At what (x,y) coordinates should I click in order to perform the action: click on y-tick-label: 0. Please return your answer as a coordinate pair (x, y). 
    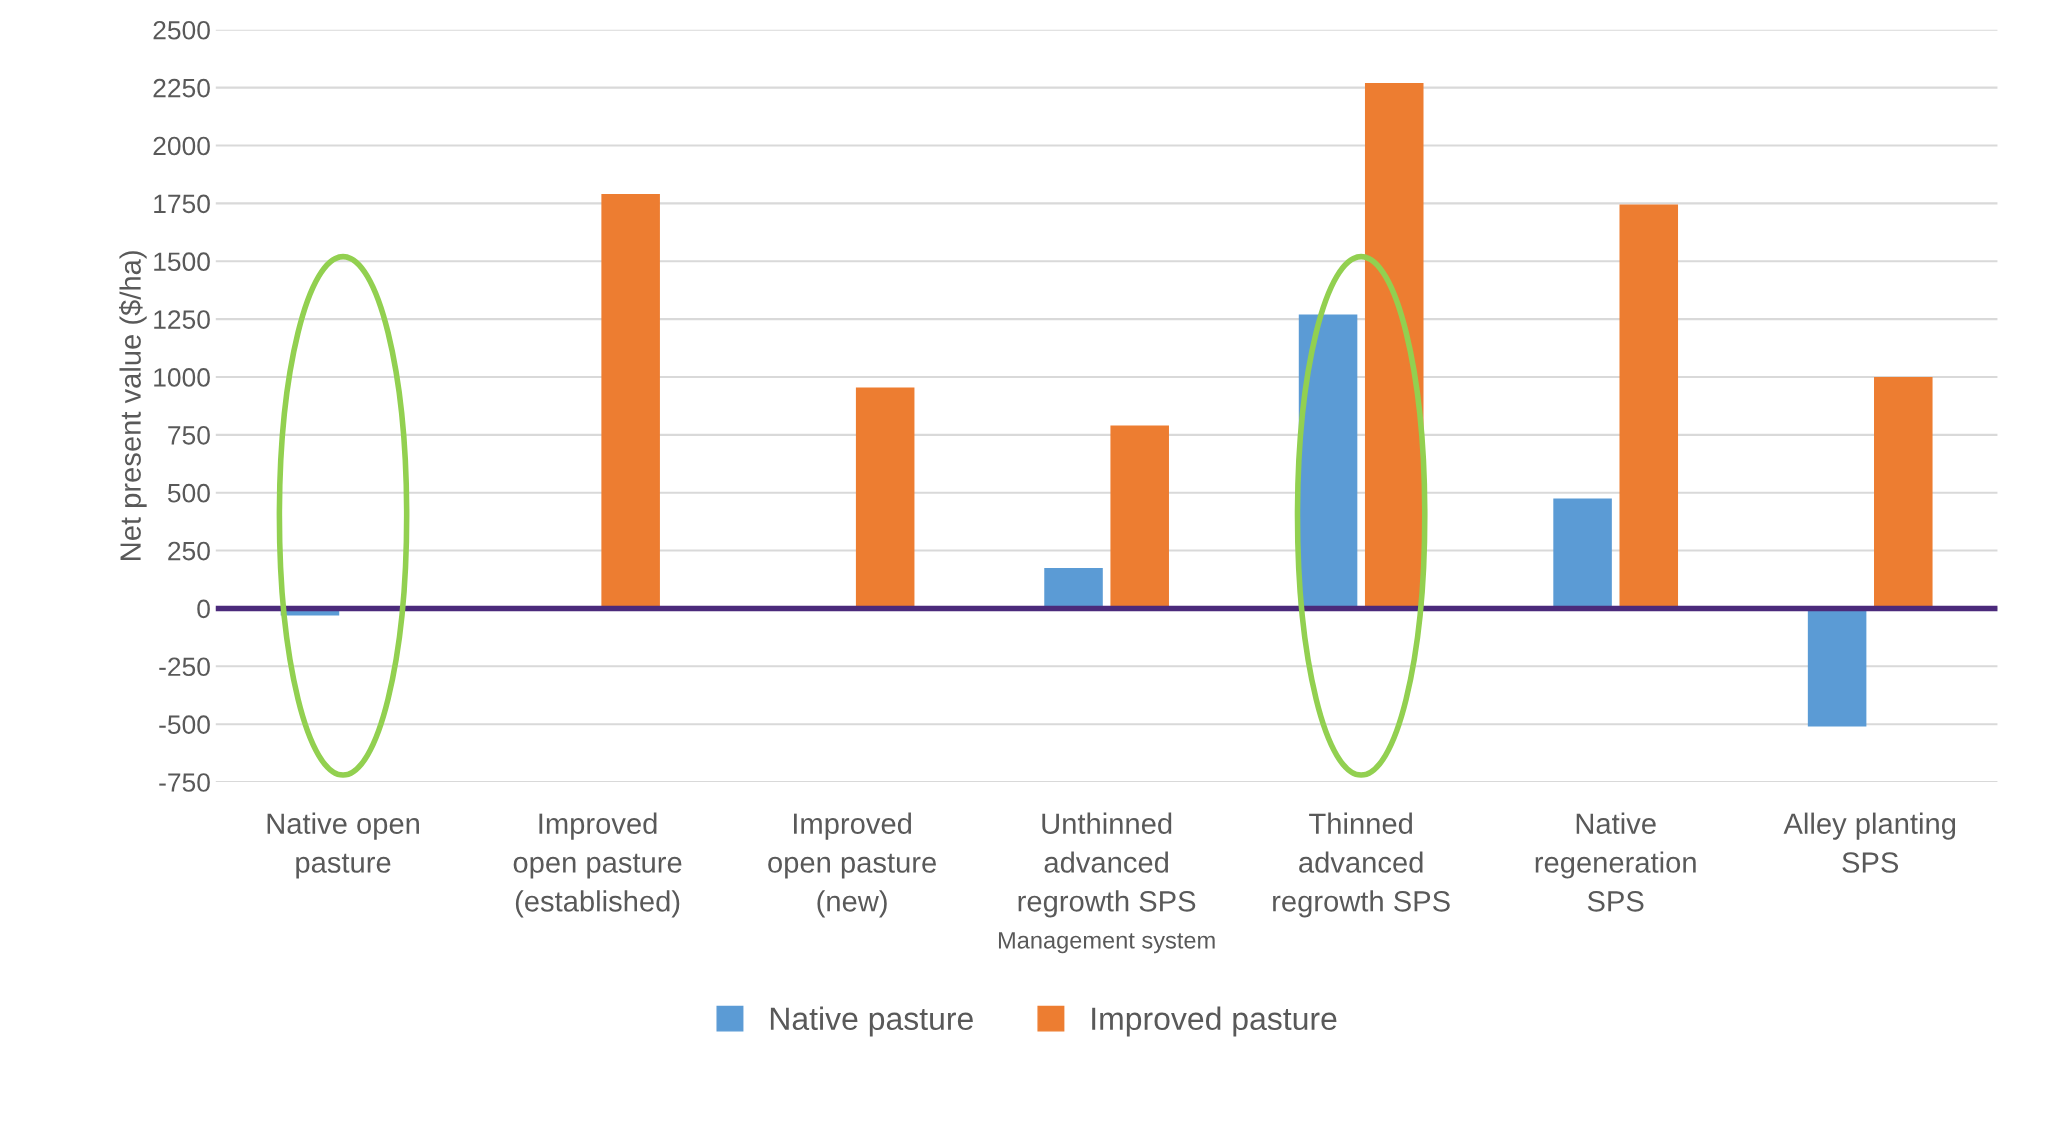
    Looking at the image, I should click on (203, 609).